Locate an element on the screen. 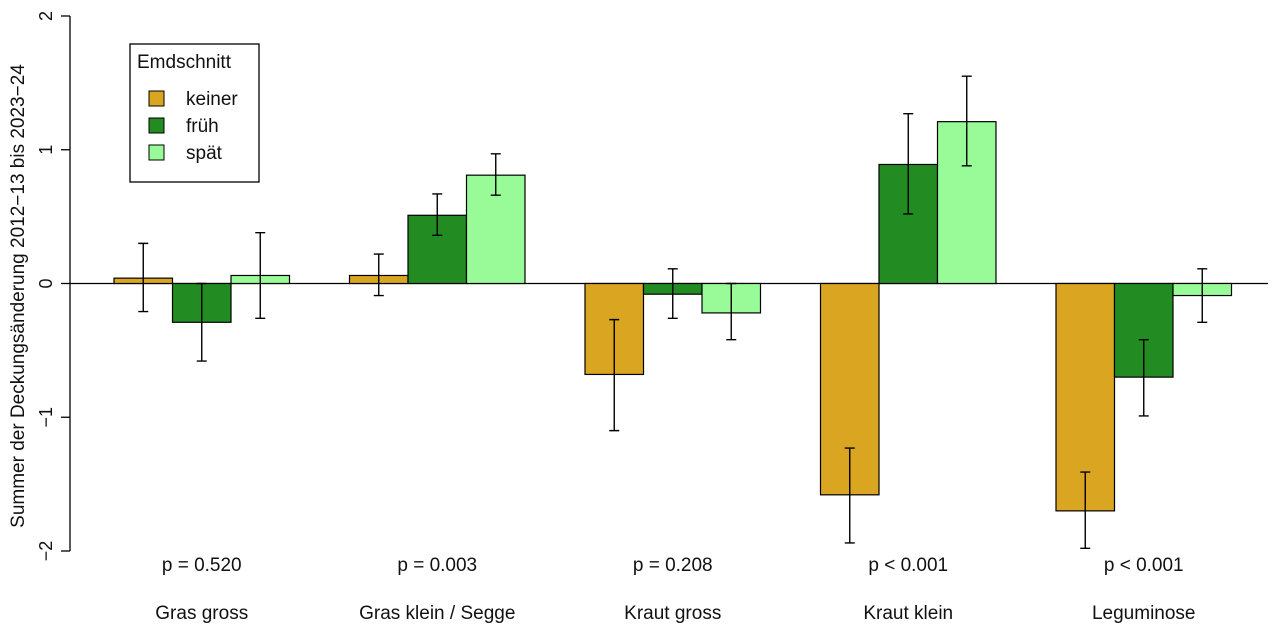  y-tick-label: 2 is located at coordinates (46, 16).